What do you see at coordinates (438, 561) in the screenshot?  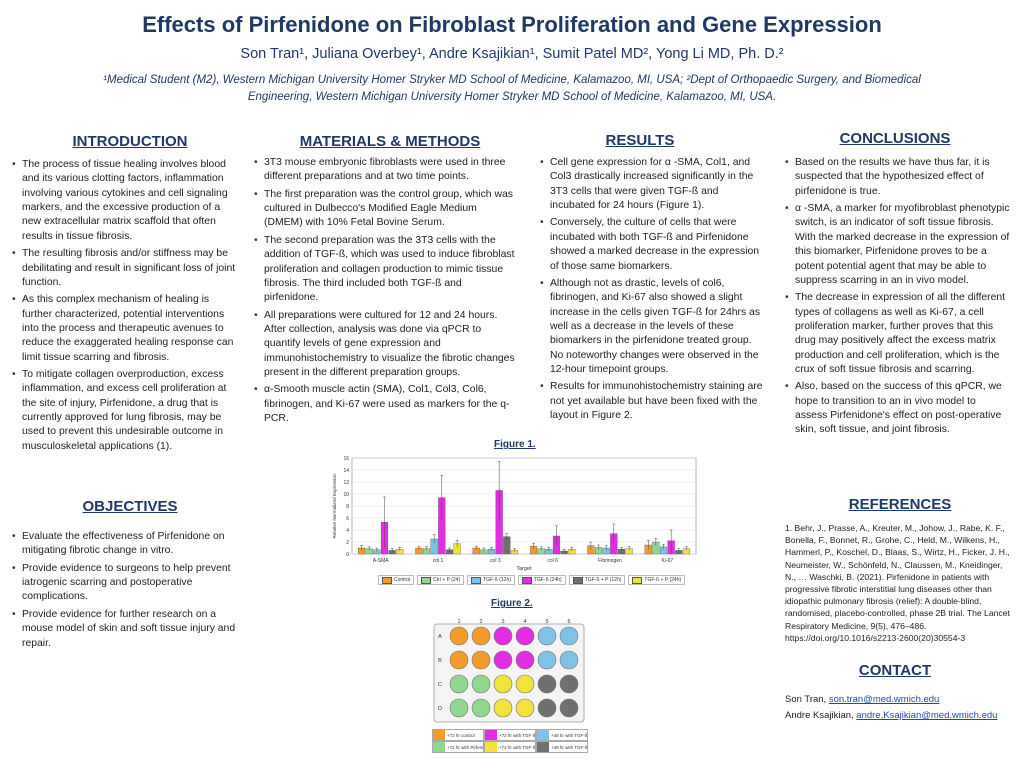 I see `x-tick-label: col 1` at bounding box center [438, 561].